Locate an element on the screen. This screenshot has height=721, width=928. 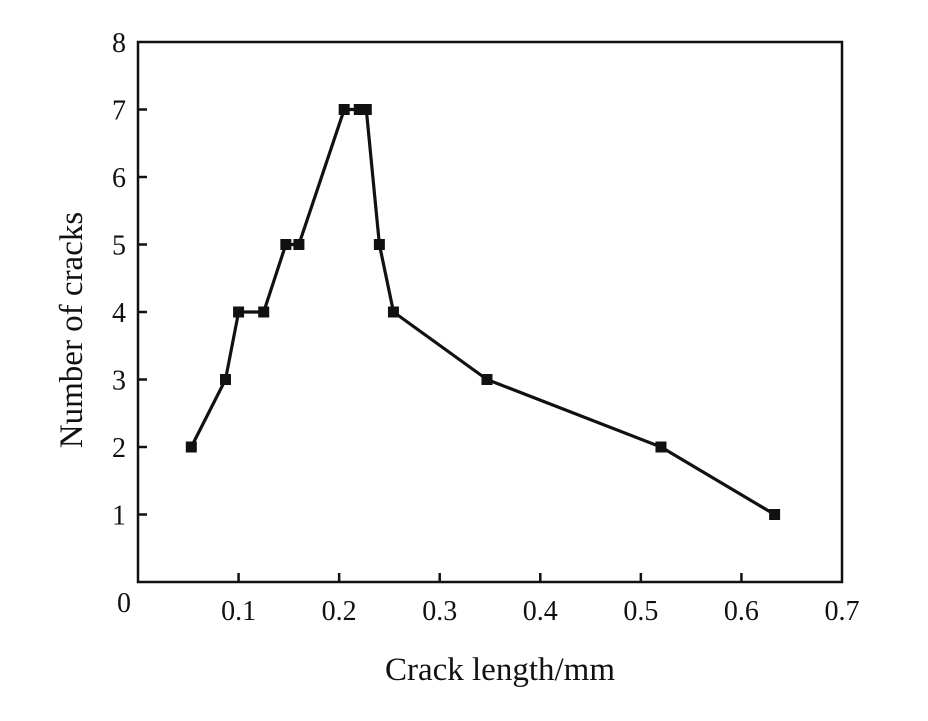
x-tick-label: 0.4 is located at coordinates (540, 611).